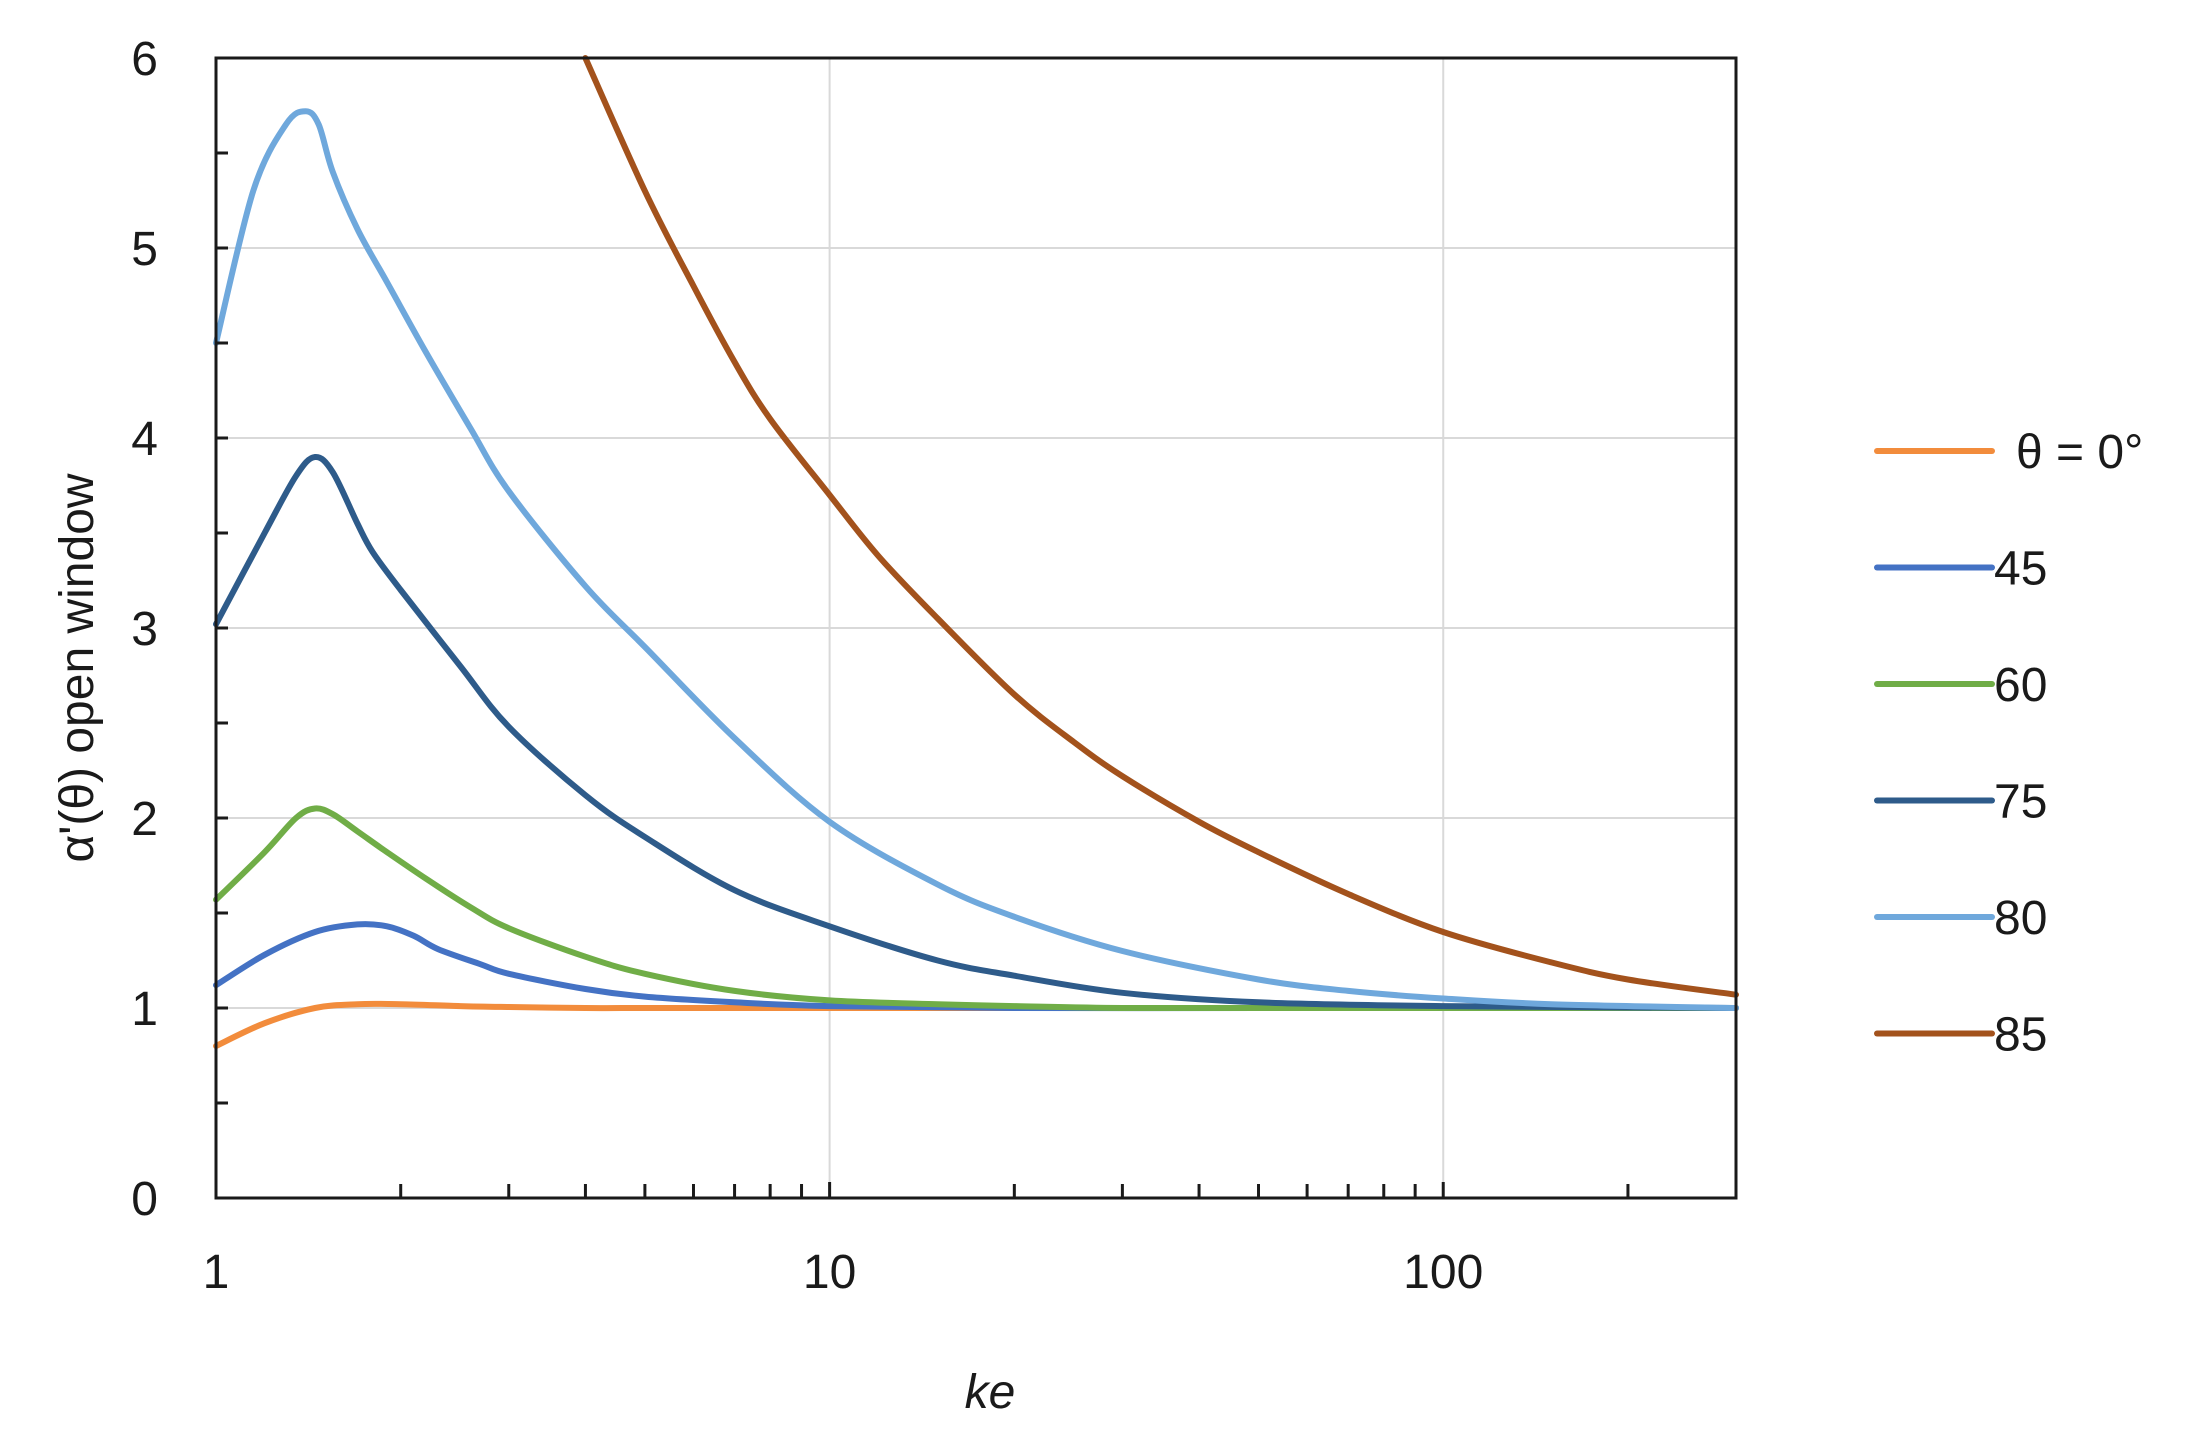  Describe the element at coordinates (144, 439) in the screenshot. I see `y-tick-label: 4` at that location.